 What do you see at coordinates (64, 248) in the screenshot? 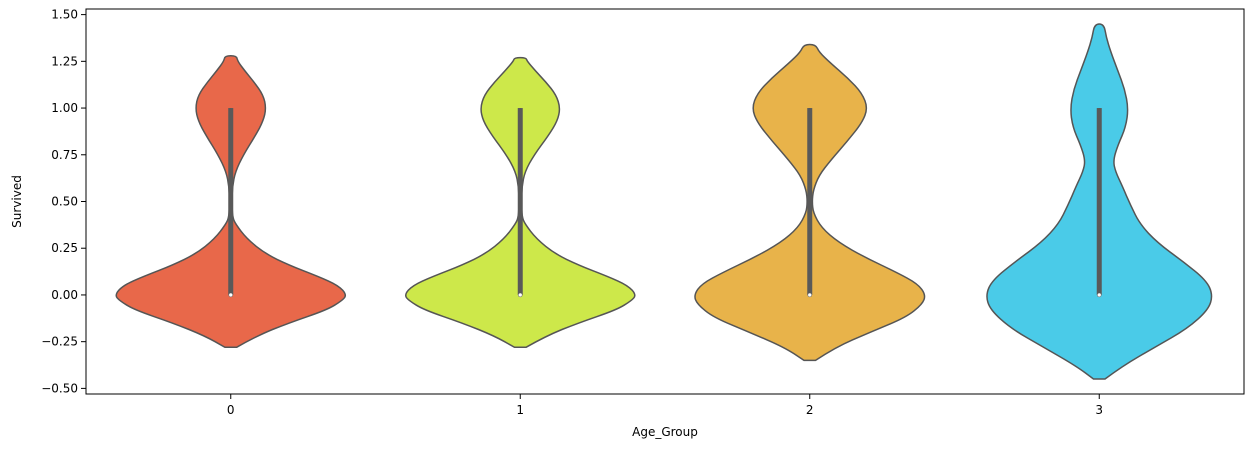
I see `y-tick-label: 0.25` at bounding box center [64, 248].